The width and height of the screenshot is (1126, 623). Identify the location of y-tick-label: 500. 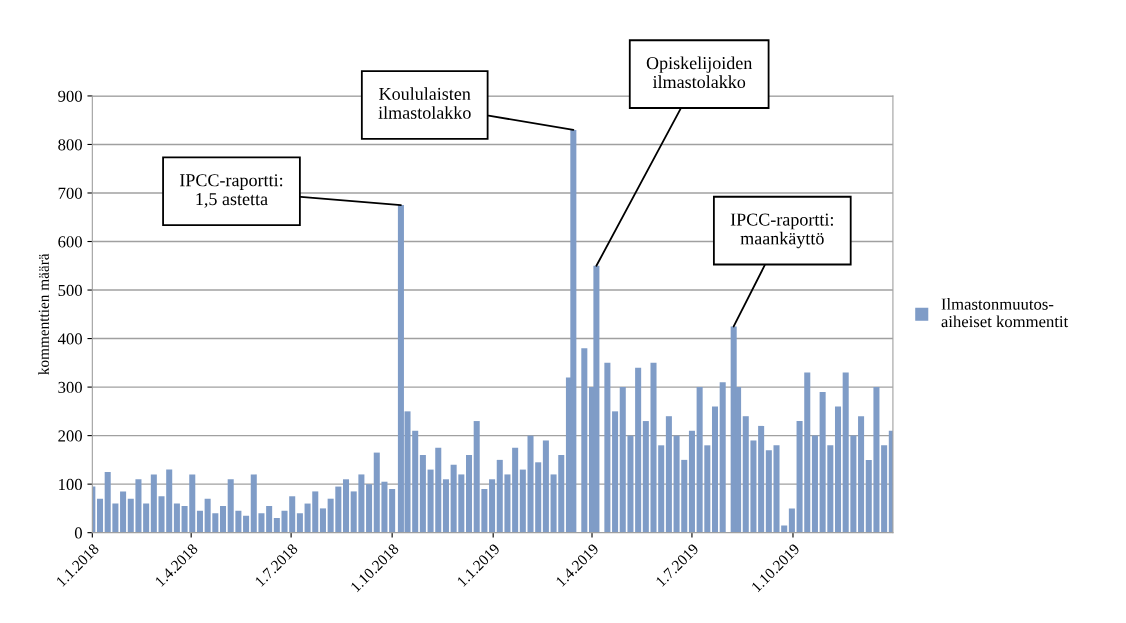
(70, 290).